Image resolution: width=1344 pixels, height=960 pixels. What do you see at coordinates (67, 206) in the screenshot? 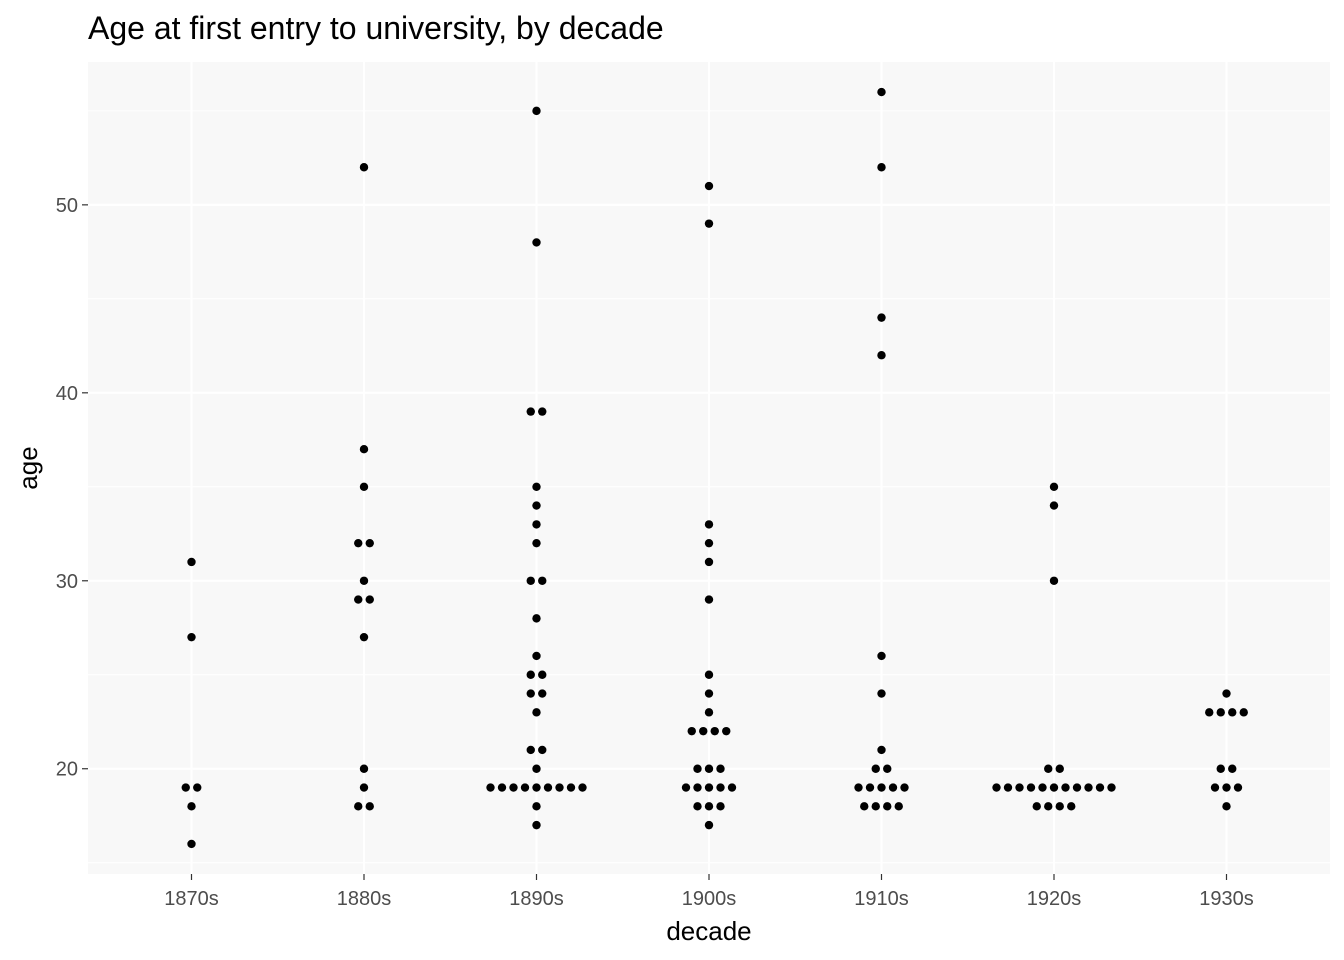
I see `y-tick-label: 50` at bounding box center [67, 206].